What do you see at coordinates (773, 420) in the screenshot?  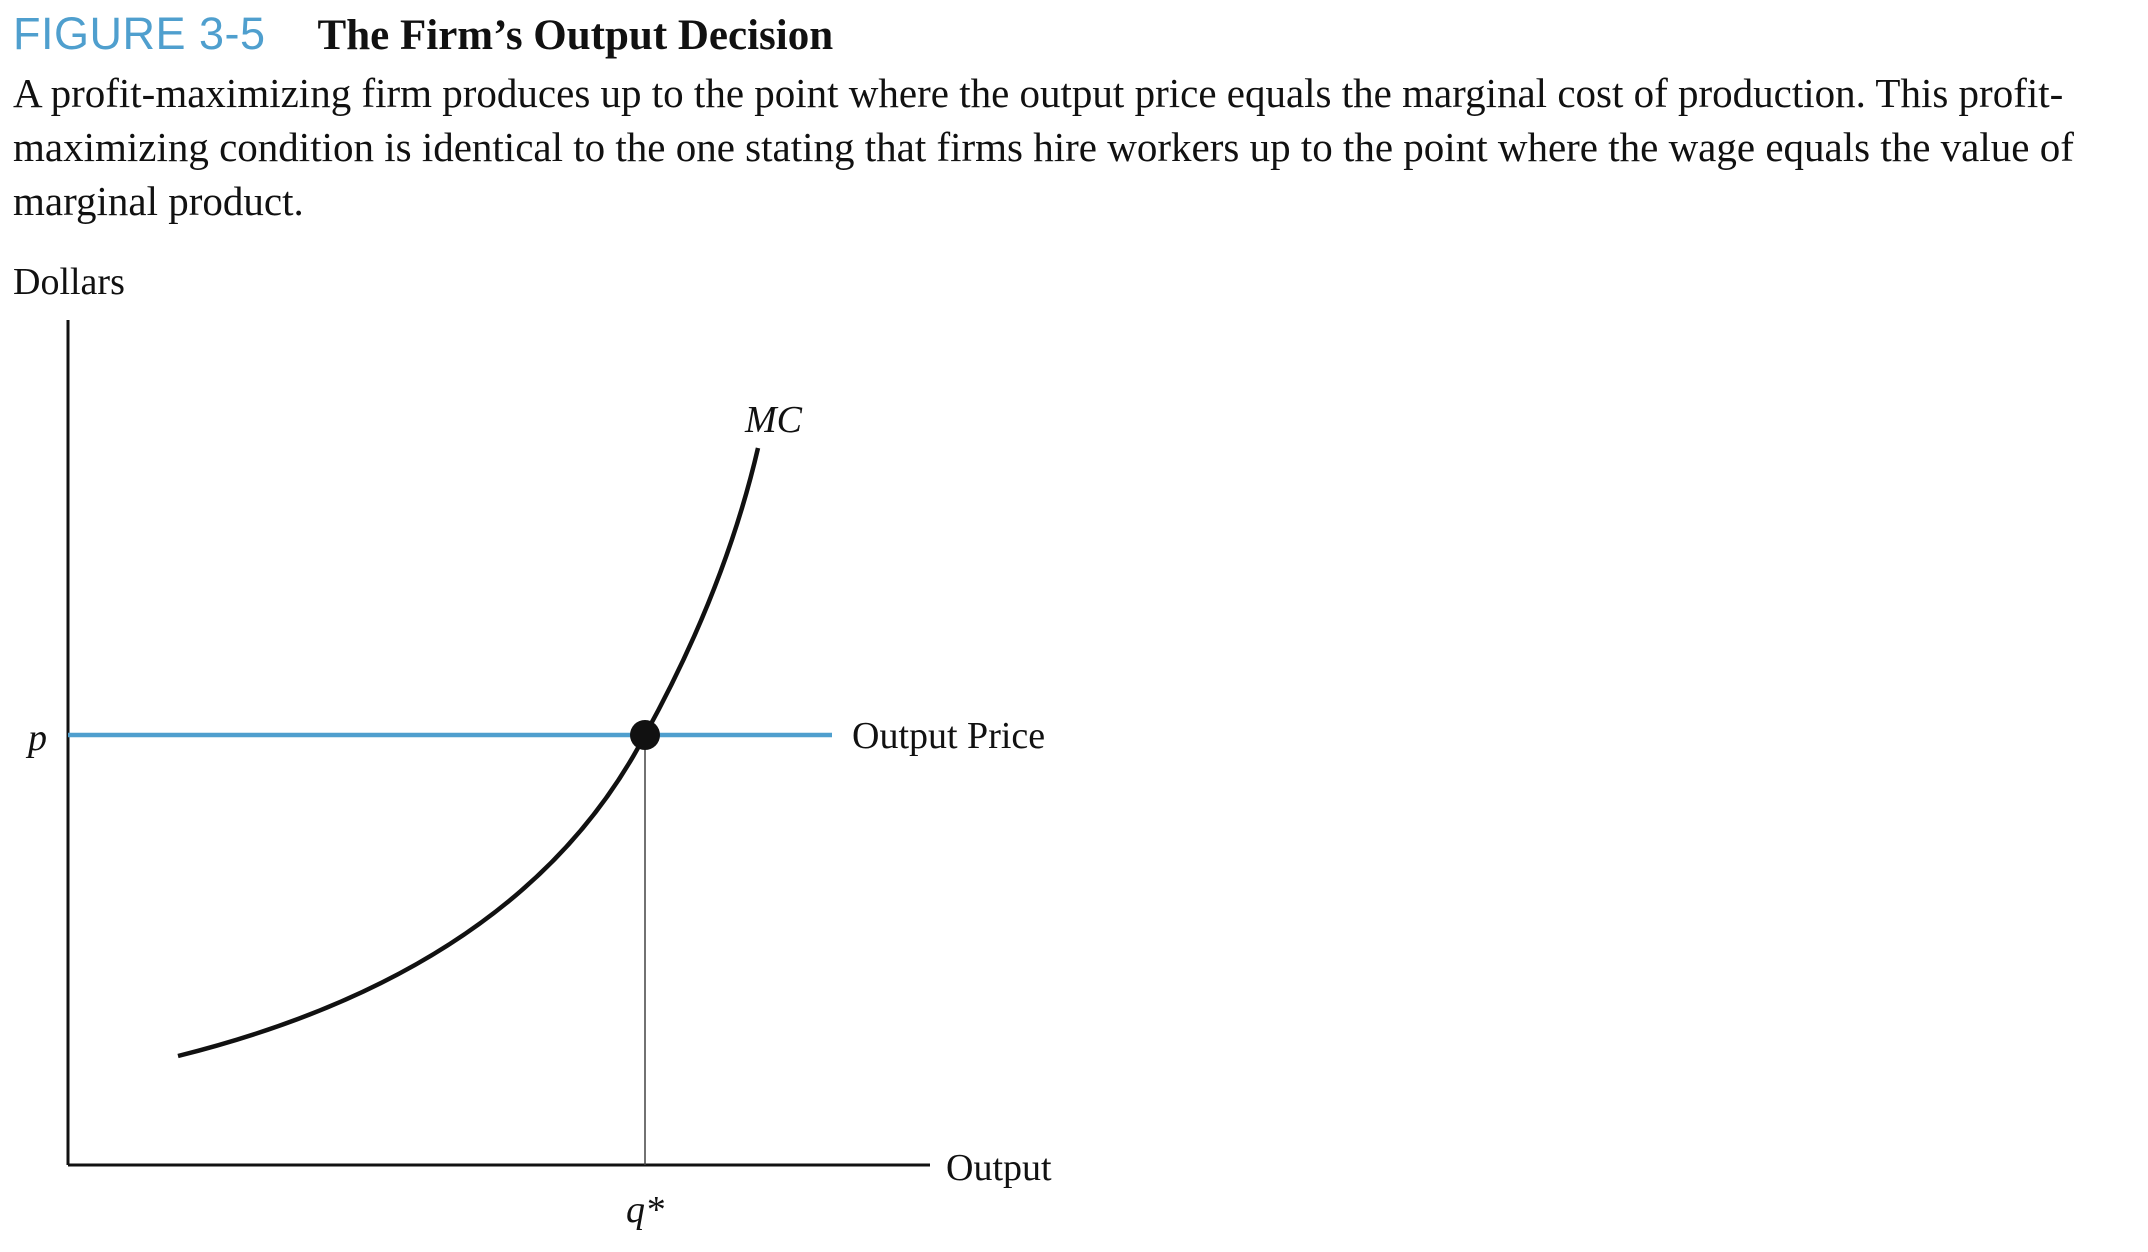 I see `mc-curve-label: MC` at bounding box center [773, 420].